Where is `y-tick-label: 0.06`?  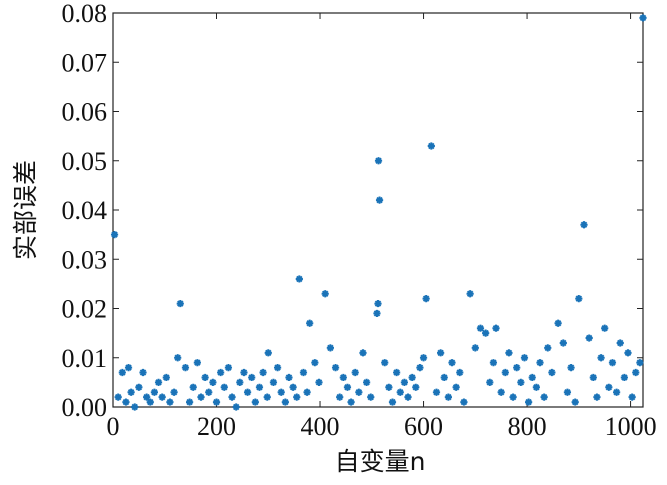
y-tick-label: 0.06 is located at coordinates (85, 112).